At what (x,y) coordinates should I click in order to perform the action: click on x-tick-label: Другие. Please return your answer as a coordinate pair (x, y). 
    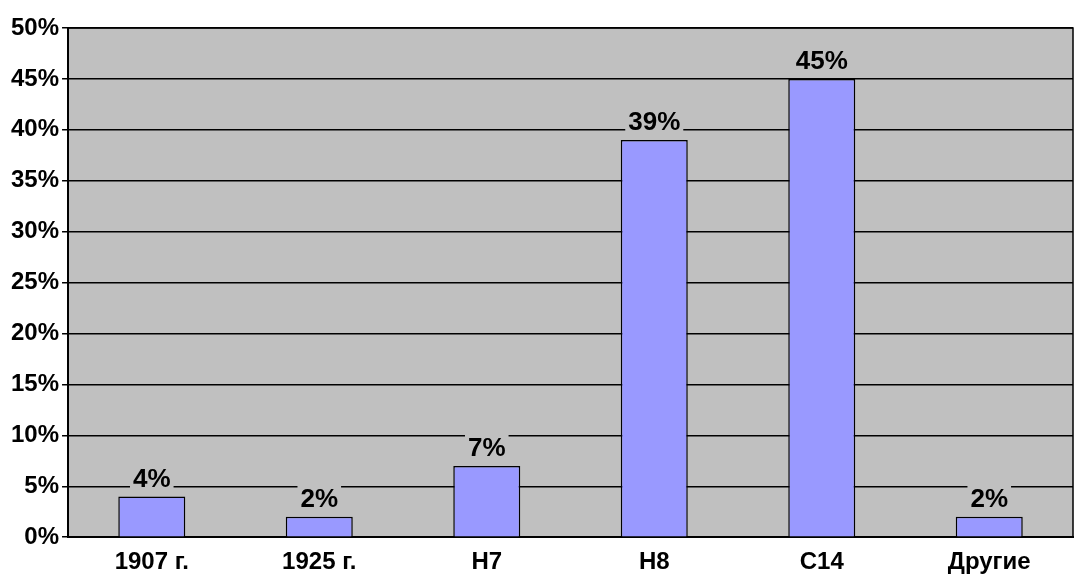
    Looking at the image, I should click on (989, 561).